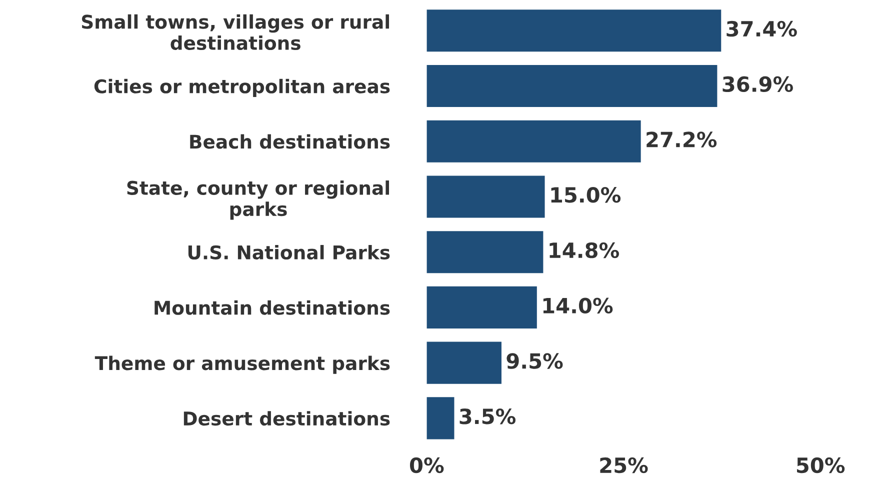 The width and height of the screenshot is (869, 490). I want to click on y-tick-label: Beach destinations, so click(290, 141).